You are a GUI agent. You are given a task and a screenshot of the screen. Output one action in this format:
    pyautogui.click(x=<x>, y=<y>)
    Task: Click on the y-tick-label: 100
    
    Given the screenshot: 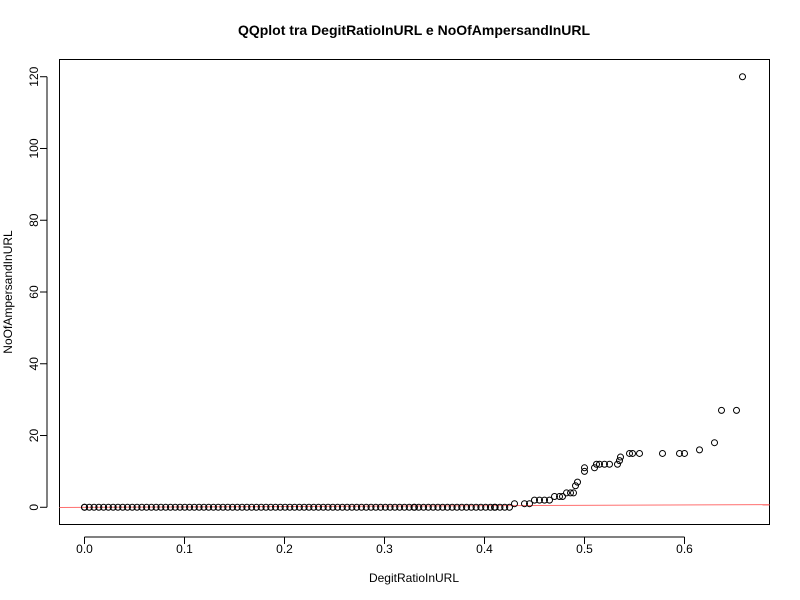 What is the action you would take?
    pyautogui.click(x=34, y=148)
    